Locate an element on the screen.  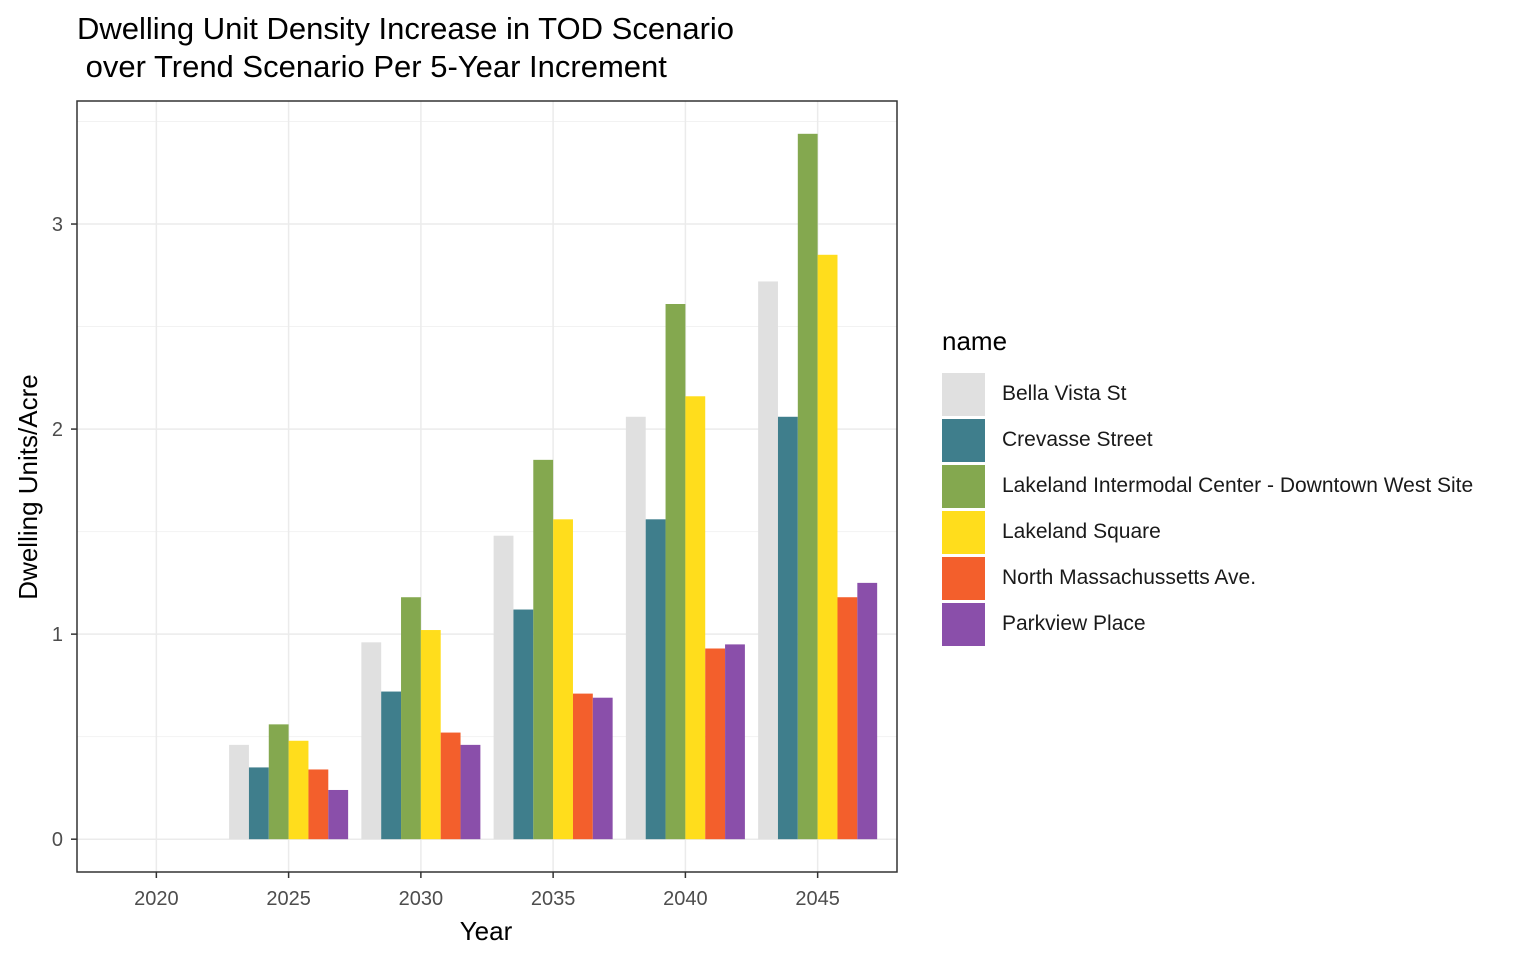
x-axis-label: Year is located at coordinates (486, 931).